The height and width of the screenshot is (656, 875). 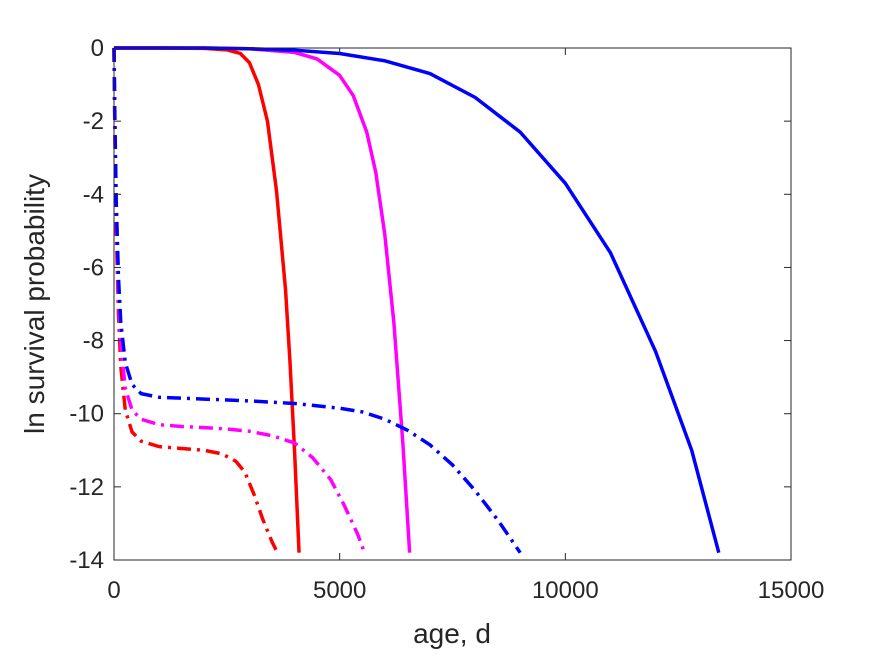 What do you see at coordinates (86, 414) in the screenshot?
I see `y-tick-label: -10` at bounding box center [86, 414].